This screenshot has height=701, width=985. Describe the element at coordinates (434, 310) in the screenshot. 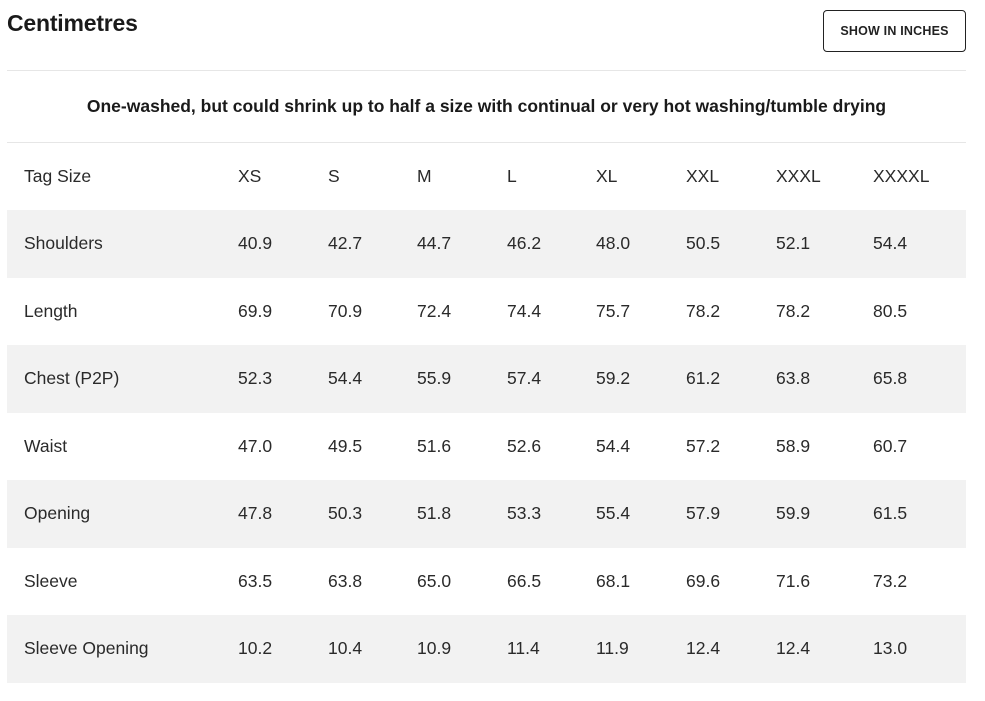

I see `measurement-value: 72.4` at that location.